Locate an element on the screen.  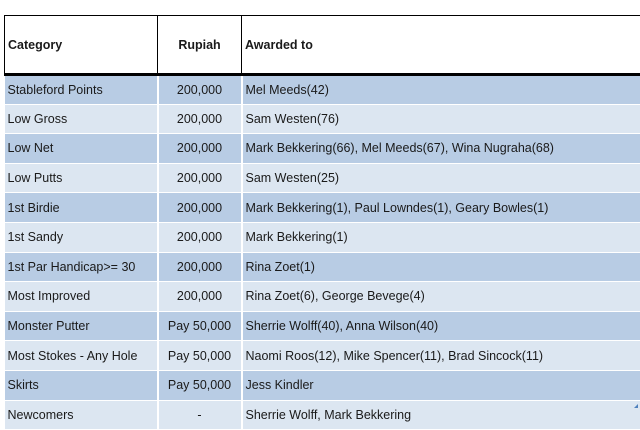
cell-category: Low Net is located at coordinates (81, 148).